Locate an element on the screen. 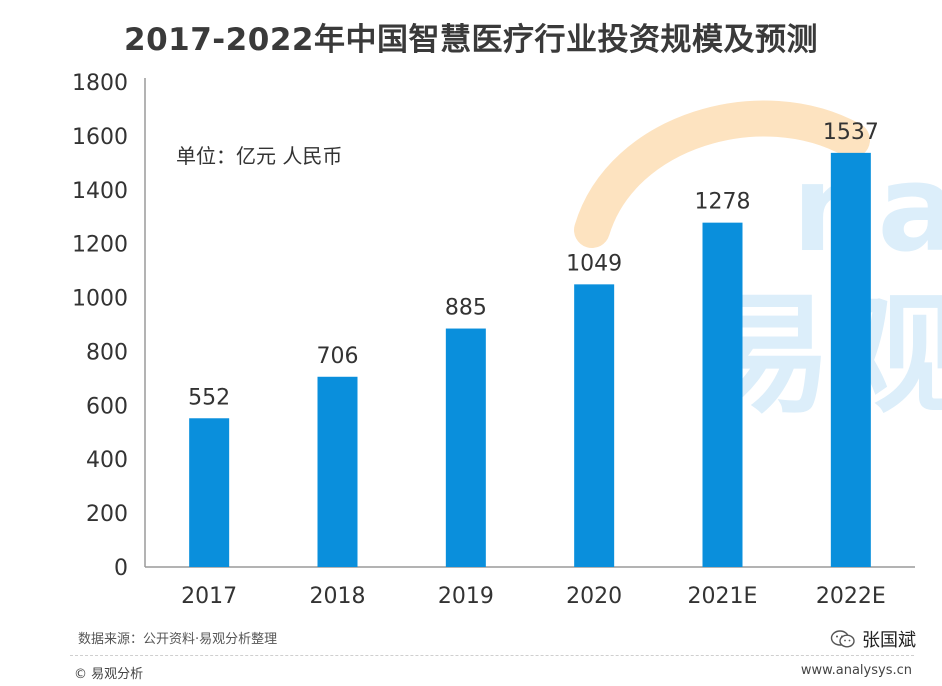  wechat-account: 张国斌 is located at coordinates (873, 639).